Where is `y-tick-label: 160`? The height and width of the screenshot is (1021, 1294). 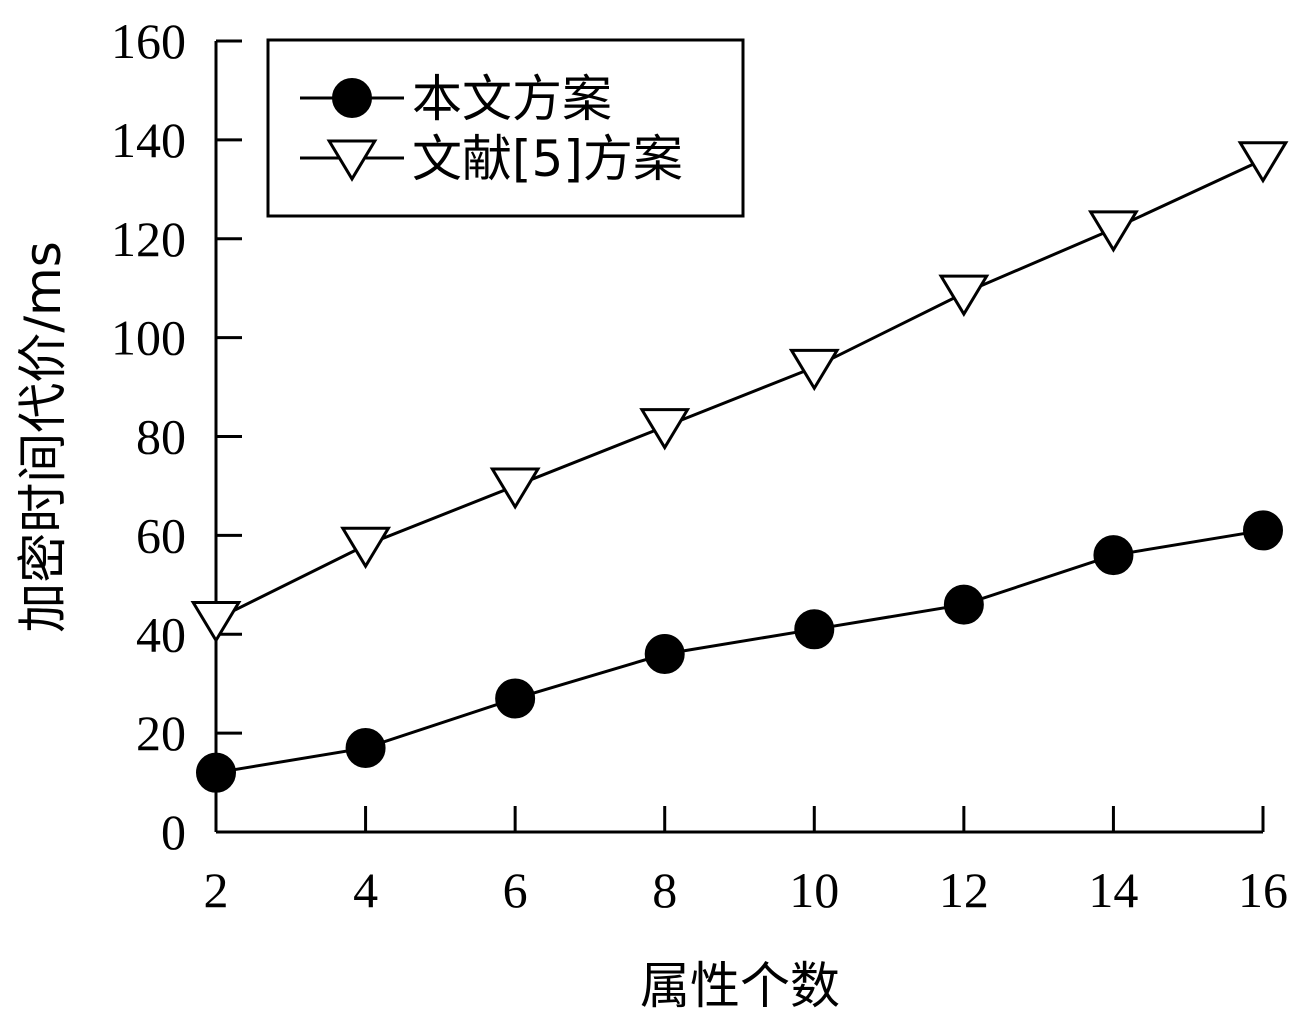
y-tick-label: 160 is located at coordinates (148, 41).